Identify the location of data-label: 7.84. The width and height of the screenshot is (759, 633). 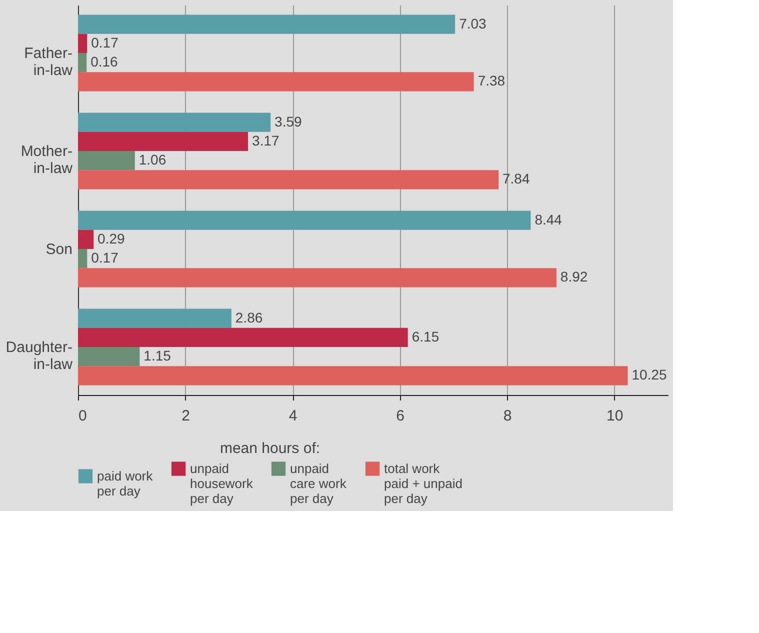
(516, 178).